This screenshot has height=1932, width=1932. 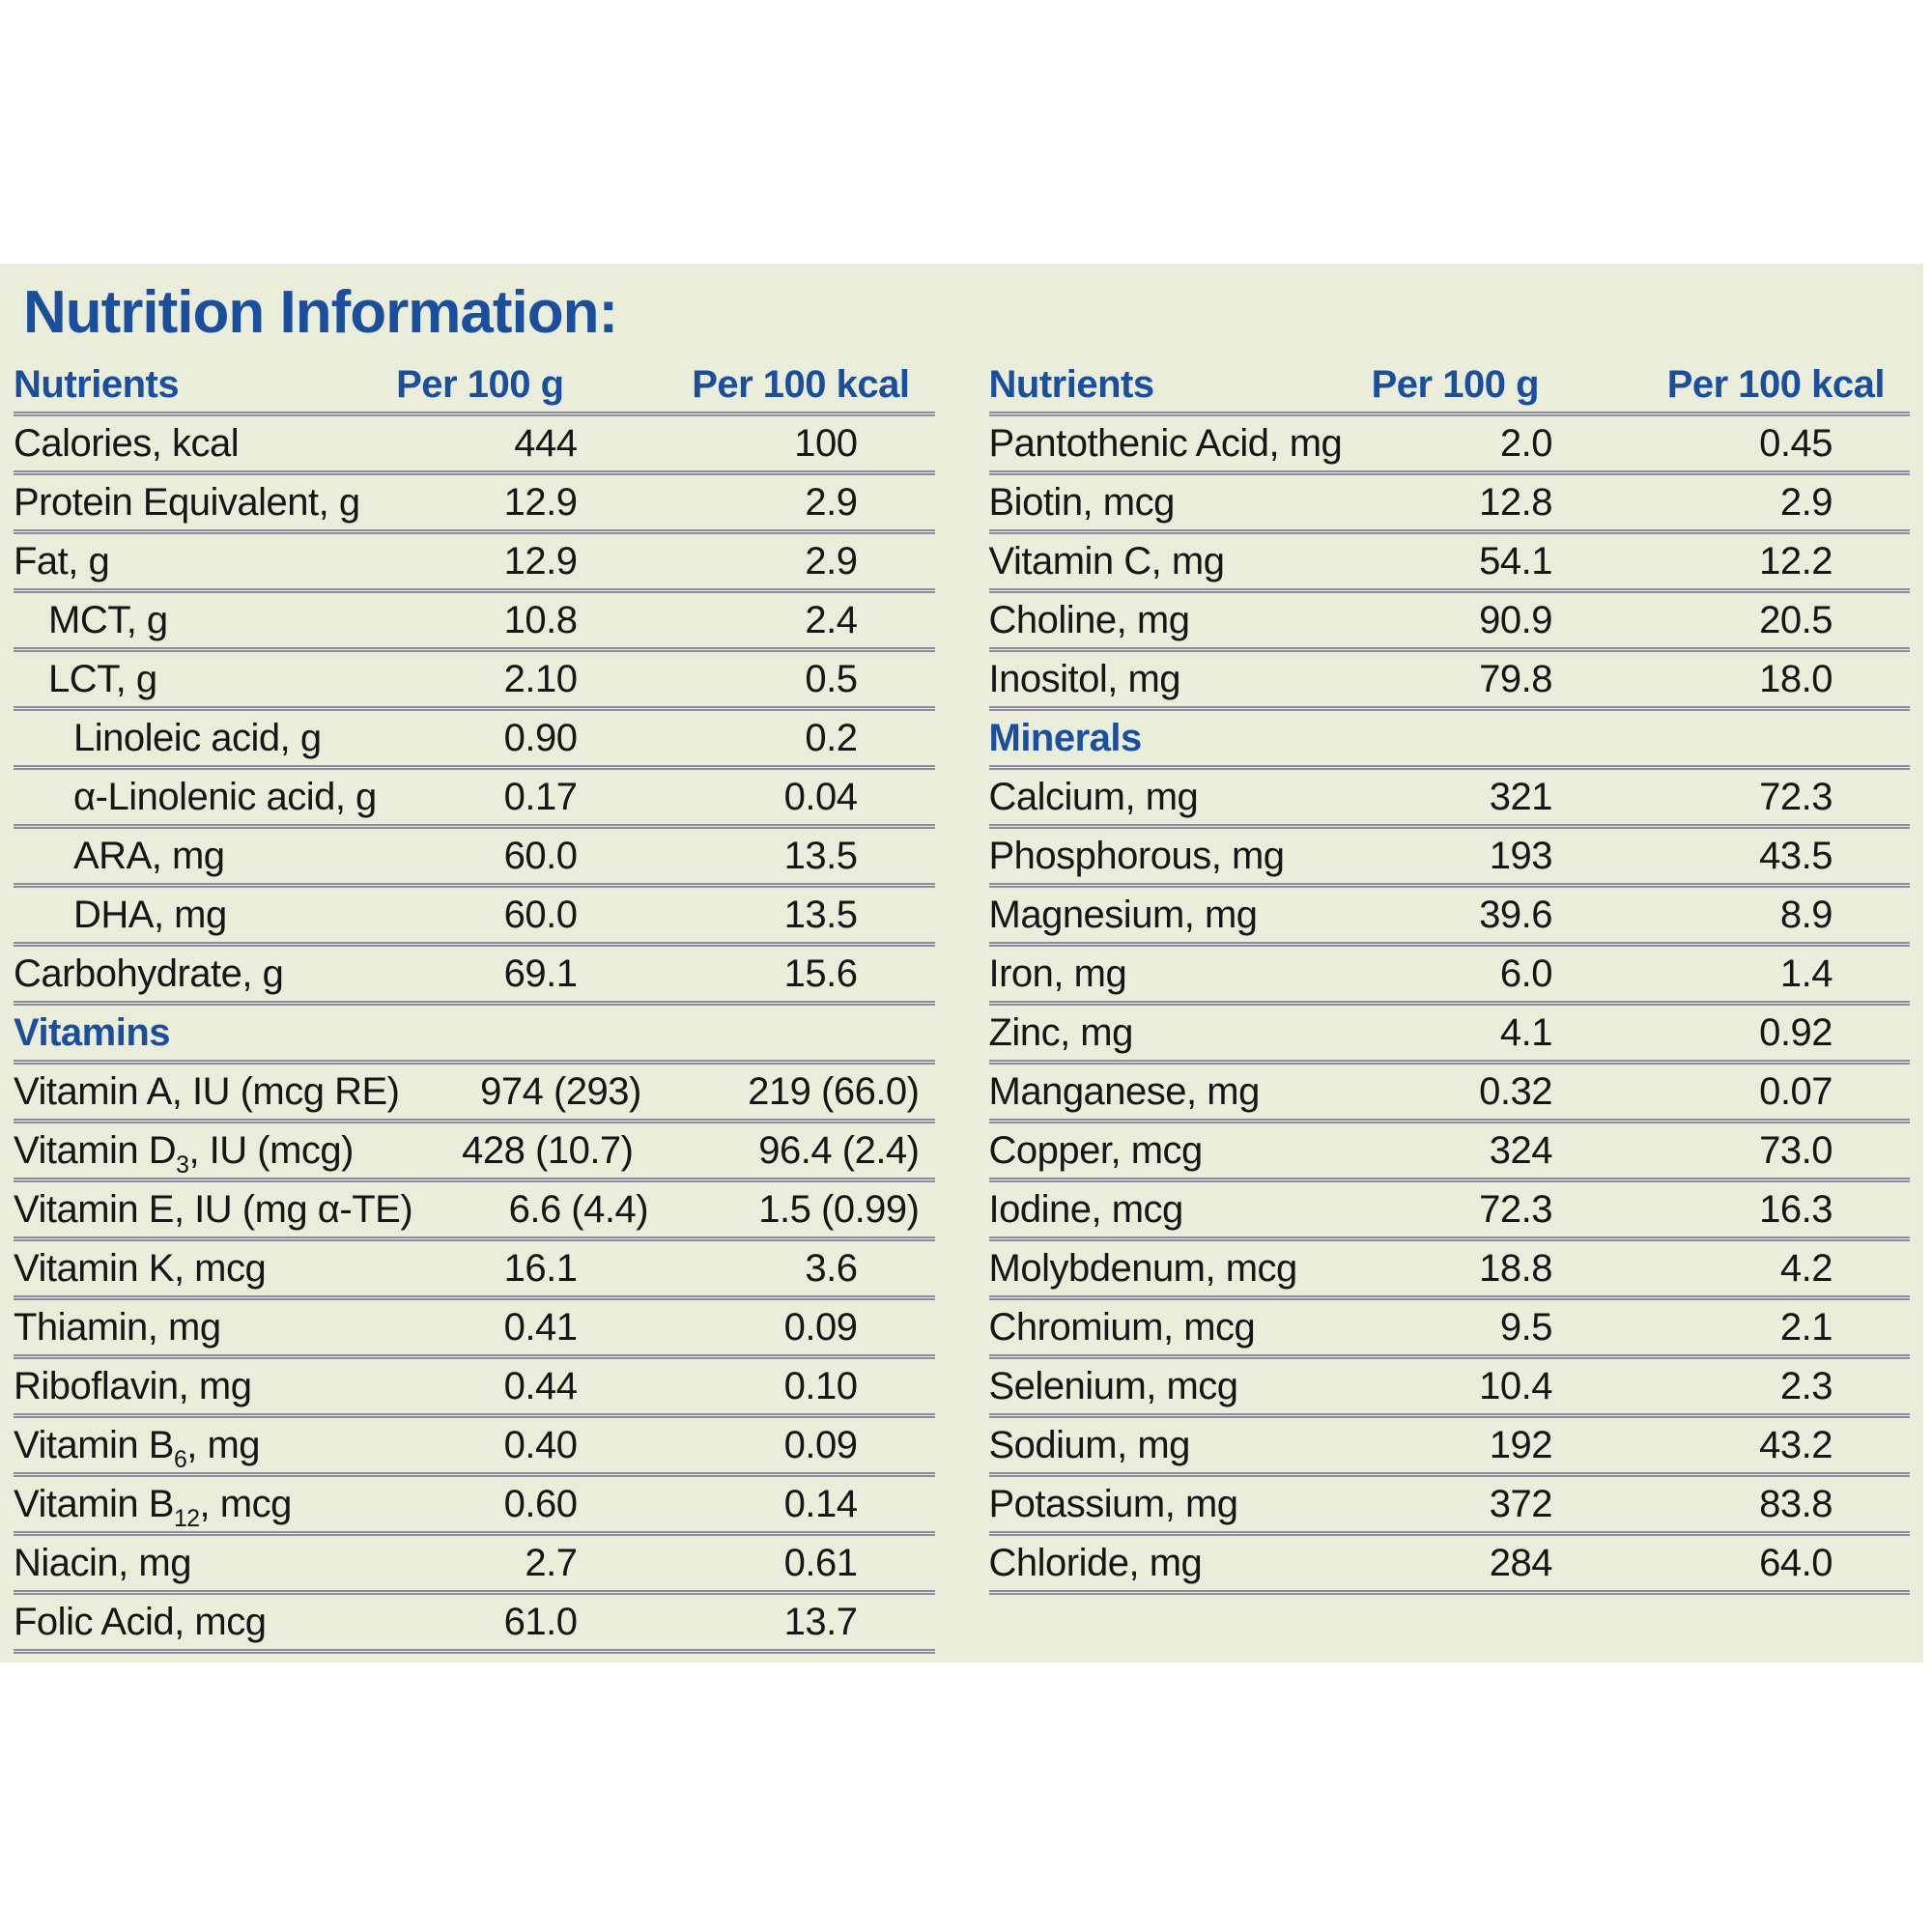 I want to click on nutrient-row: Sodium, mg 192 43.2, so click(x=1449, y=1448).